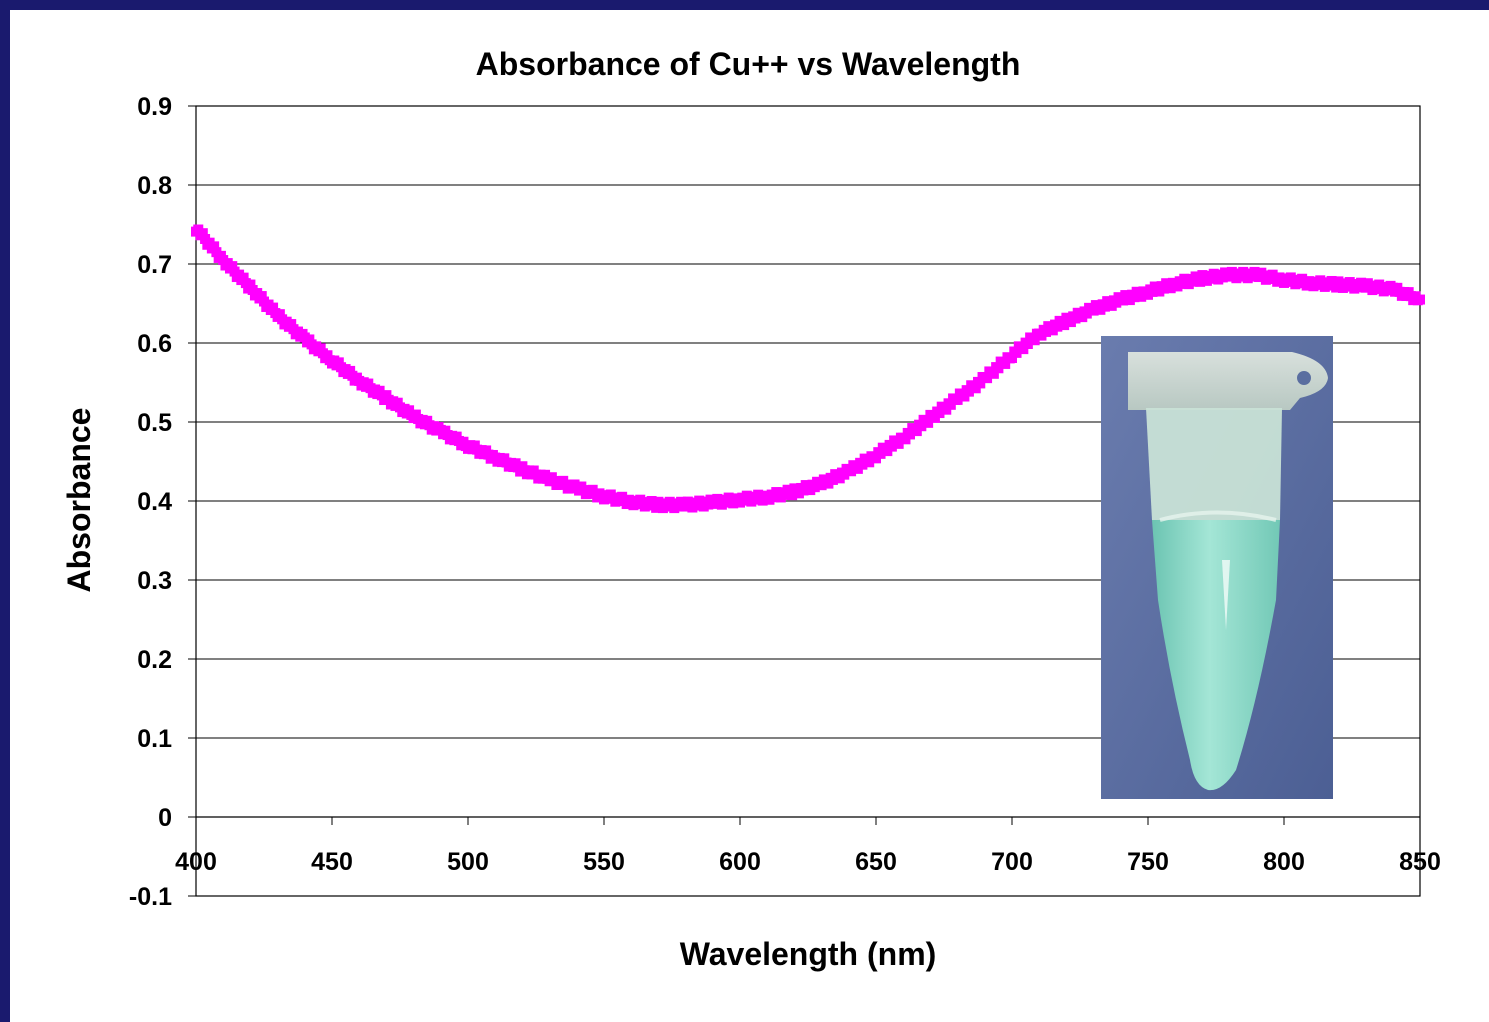 Image resolution: width=1489 pixels, height=1022 pixels. Describe the element at coordinates (154, 265) in the screenshot. I see `y-tick-label: 0.7` at that location.